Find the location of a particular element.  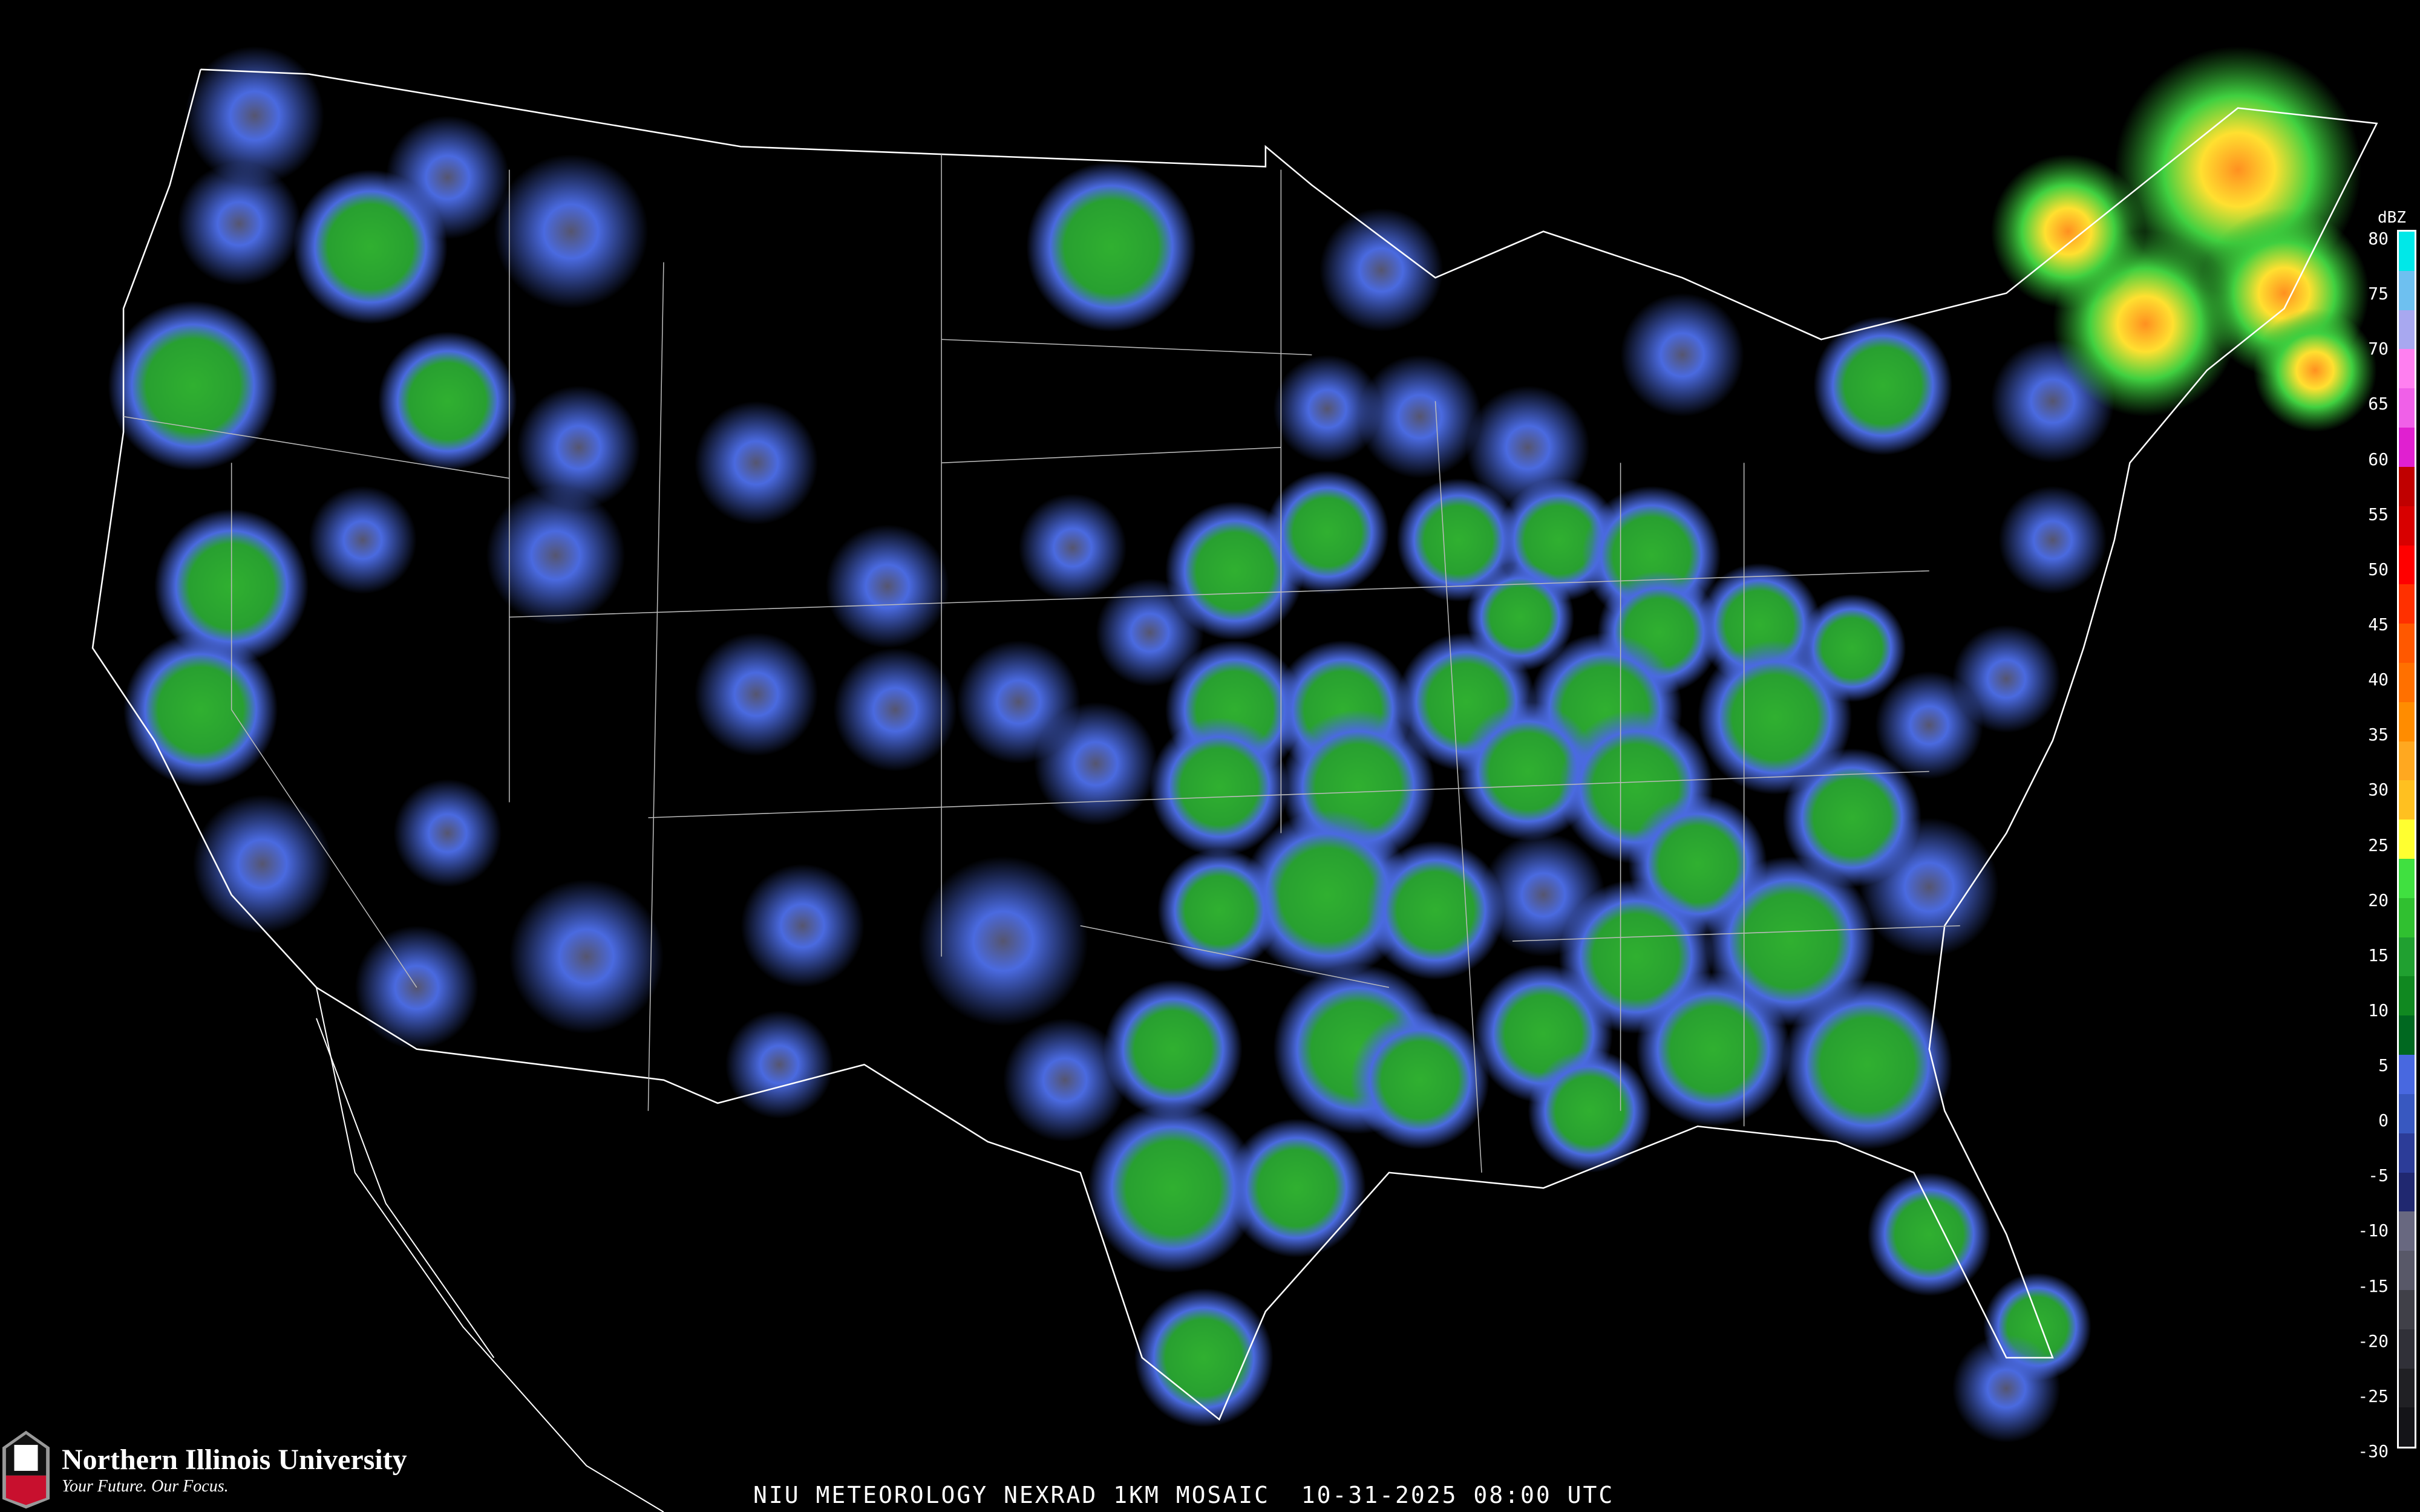

university-tagline: Your Future. Our Focus. is located at coordinates (145, 1486).